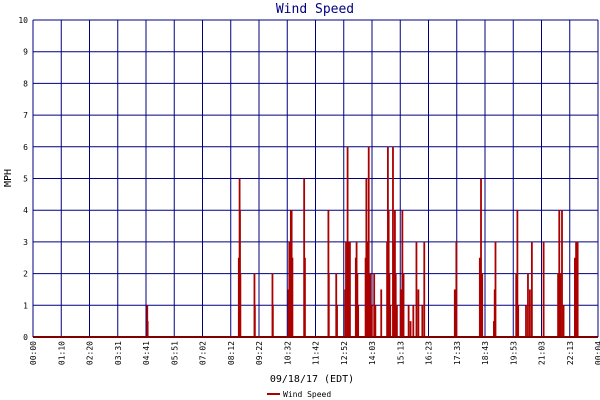 This screenshot has height=400, width=600. I want to click on chart-title: Wind Speed, so click(315, 9).